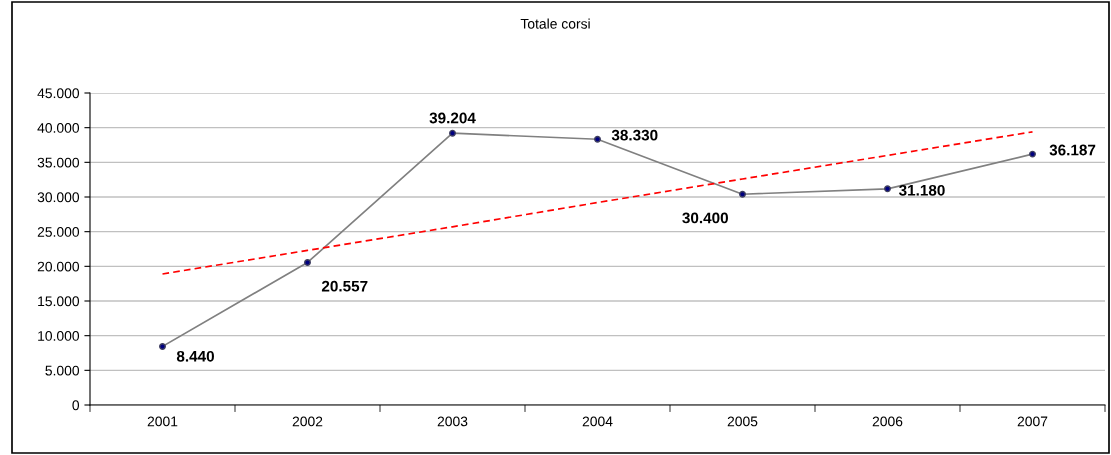 The image size is (1111, 455). I want to click on y-tick-label: 20.000, so click(58, 266).